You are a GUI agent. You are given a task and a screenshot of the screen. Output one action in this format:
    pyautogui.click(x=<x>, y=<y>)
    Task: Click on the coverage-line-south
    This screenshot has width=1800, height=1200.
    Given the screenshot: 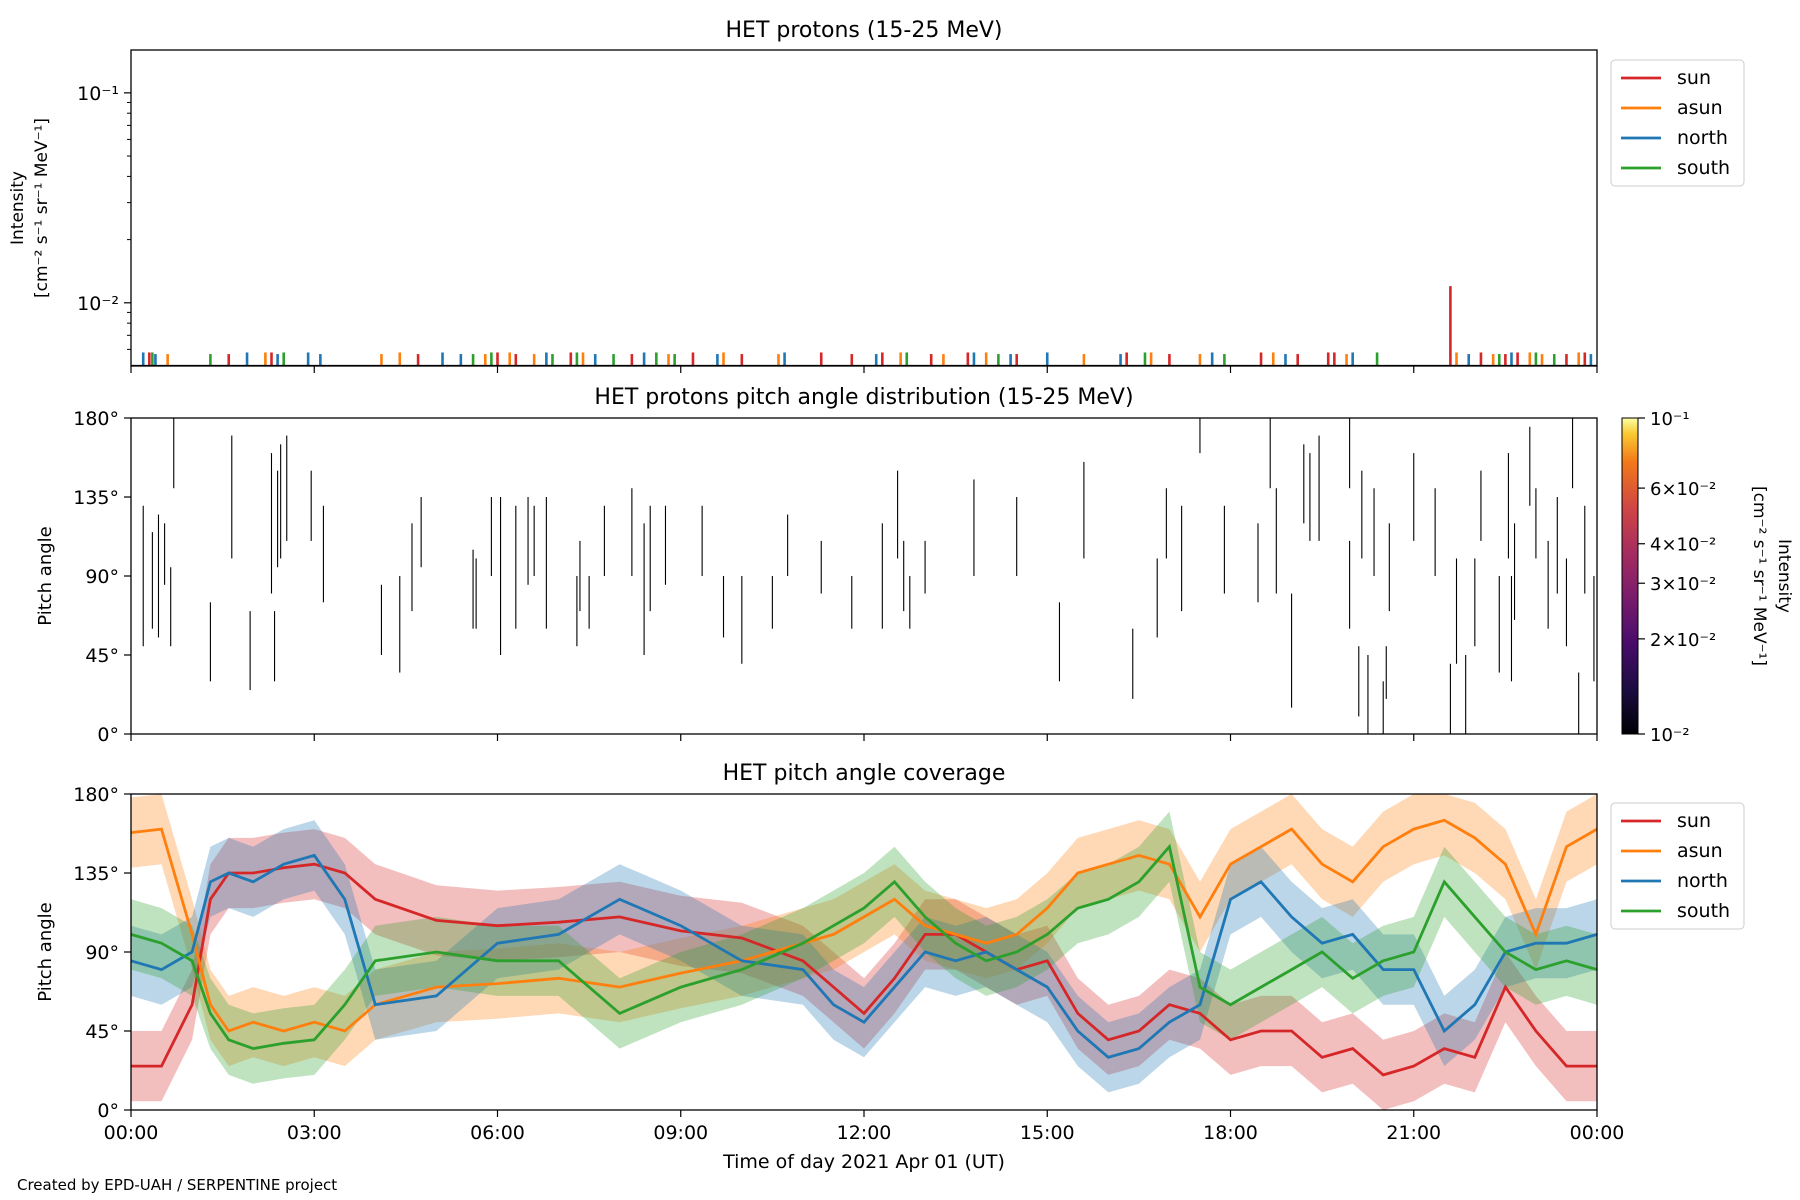 What is the action you would take?
    pyautogui.click(x=864, y=947)
    